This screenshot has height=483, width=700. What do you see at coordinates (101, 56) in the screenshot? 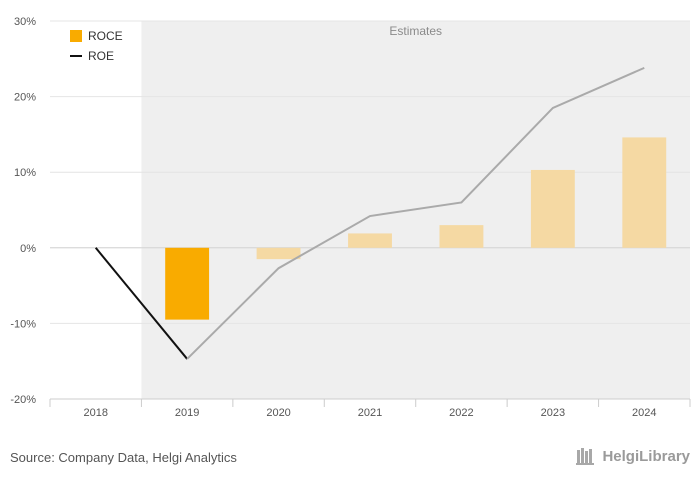
I see `legend-label-roe: ROE` at bounding box center [101, 56].